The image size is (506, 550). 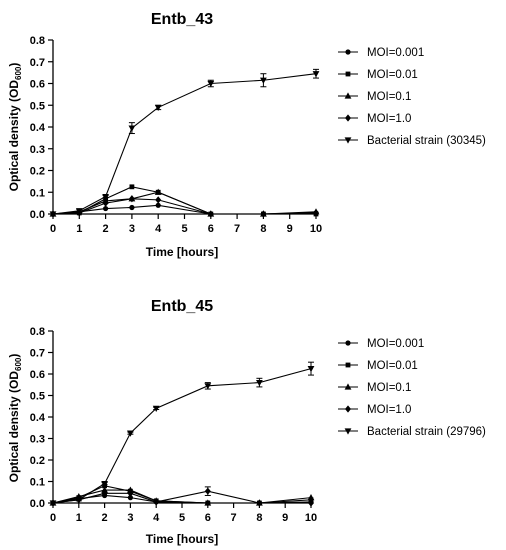 What do you see at coordinates (389, 119) in the screenshot?
I see `legend-label: MOI=1.0` at bounding box center [389, 119].